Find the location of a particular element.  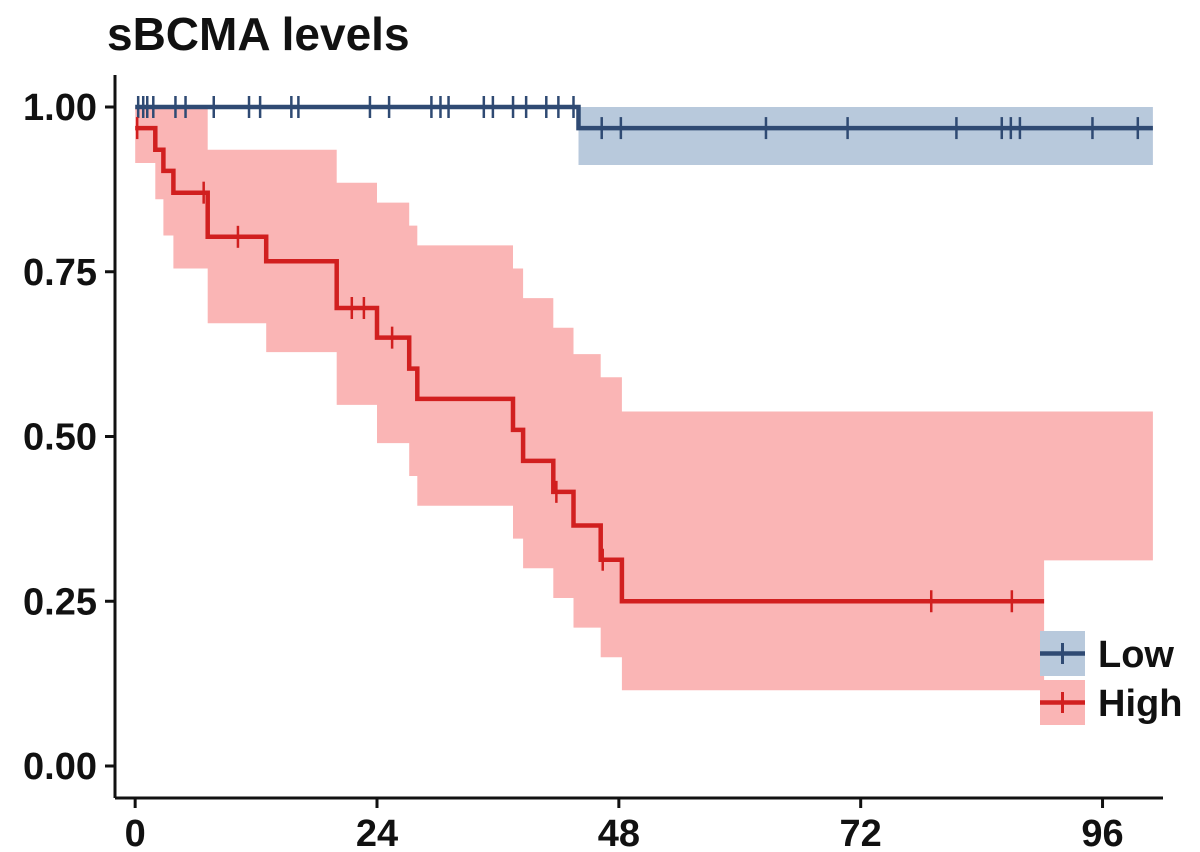

x-tick-label: 96 is located at coordinates (1102, 832).